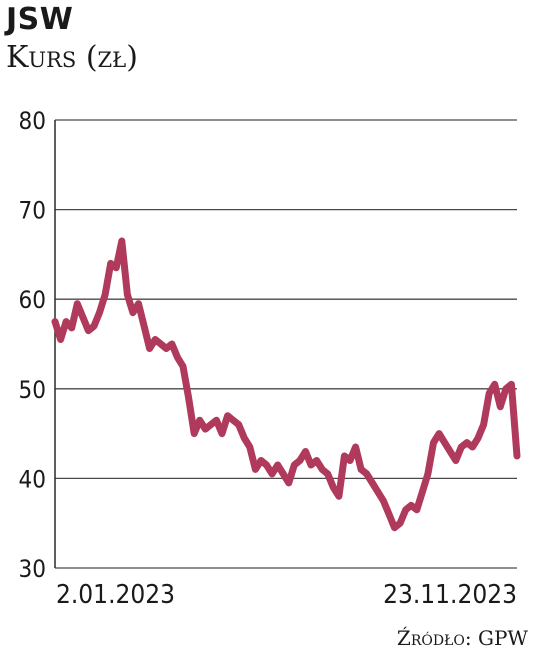 Image resolution: width=536 pixels, height=659 pixels. Describe the element at coordinates (32, 121) in the screenshot. I see `y-tick-label: 80` at that location.